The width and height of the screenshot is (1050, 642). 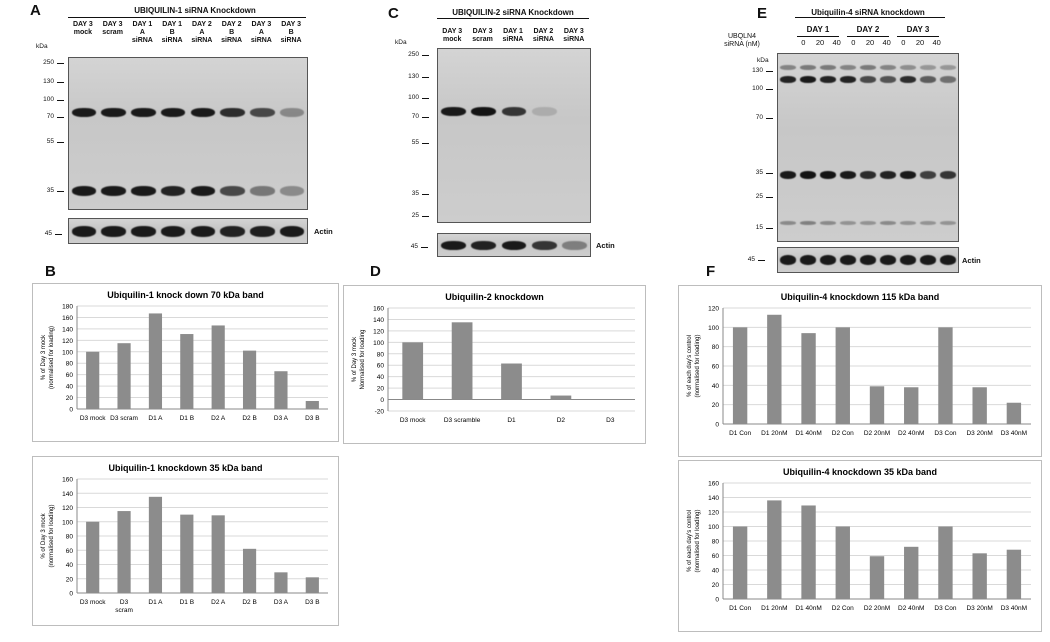 I want to click on lane-label: DAY 2 siRNA, so click(x=543, y=36).